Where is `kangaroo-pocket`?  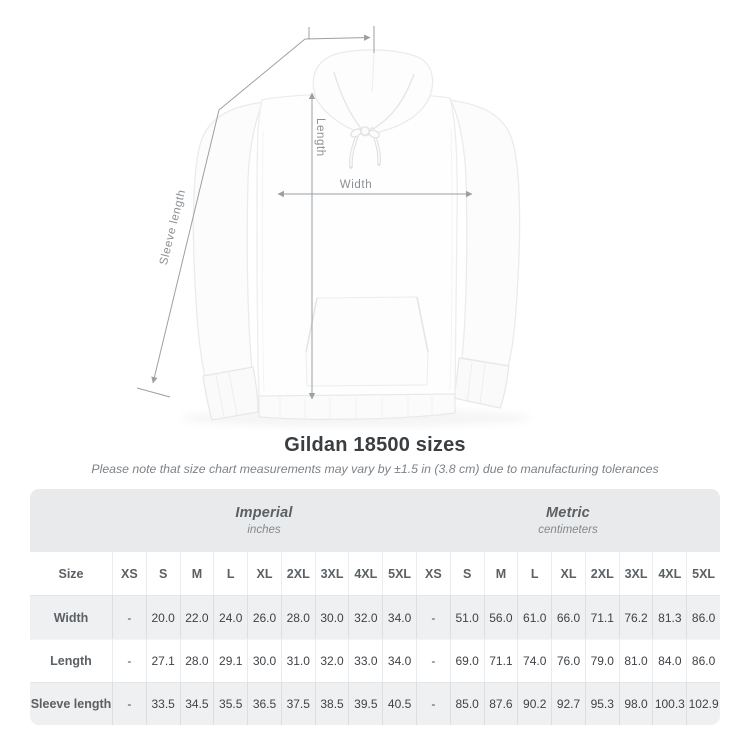 kangaroo-pocket is located at coordinates (367, 341).